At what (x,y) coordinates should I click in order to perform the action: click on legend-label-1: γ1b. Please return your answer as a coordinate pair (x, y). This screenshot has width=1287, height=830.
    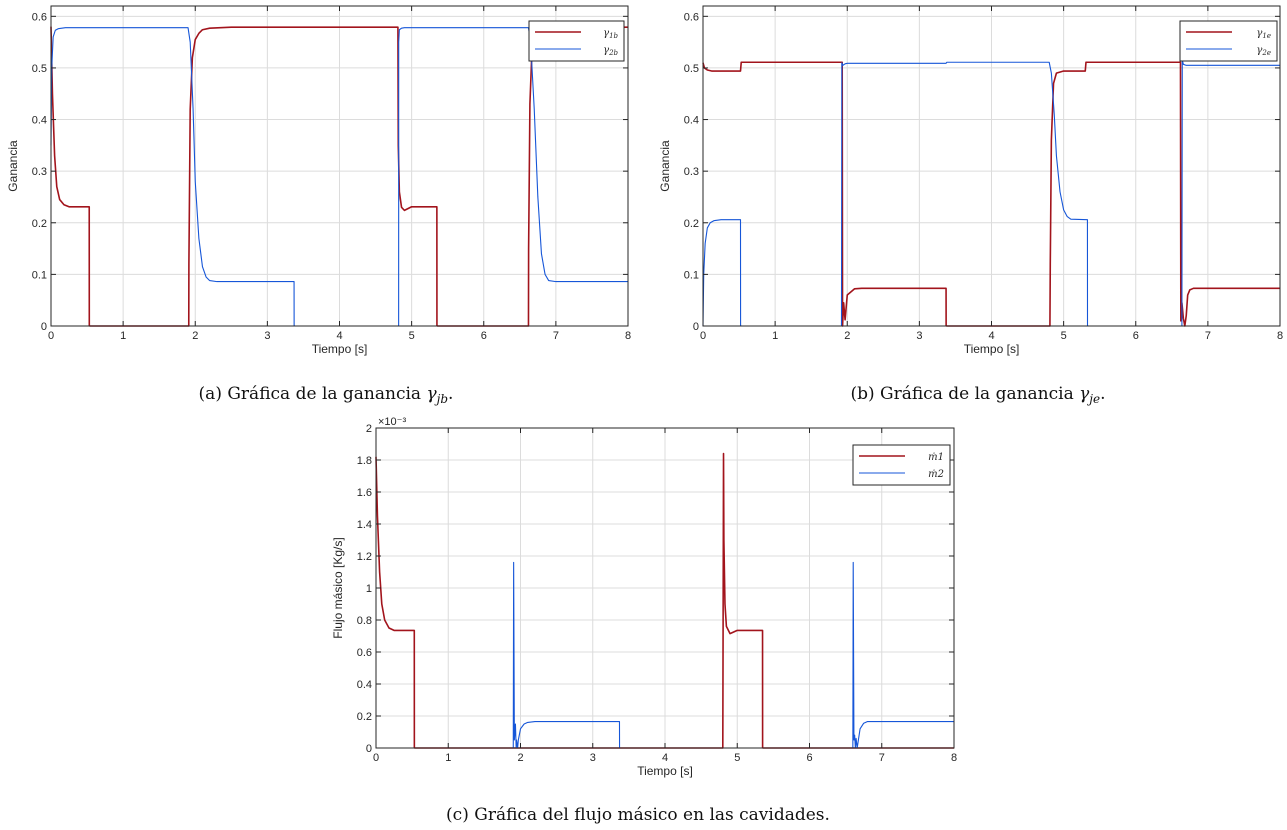
    Looking at the image, I should click on (610, 34).